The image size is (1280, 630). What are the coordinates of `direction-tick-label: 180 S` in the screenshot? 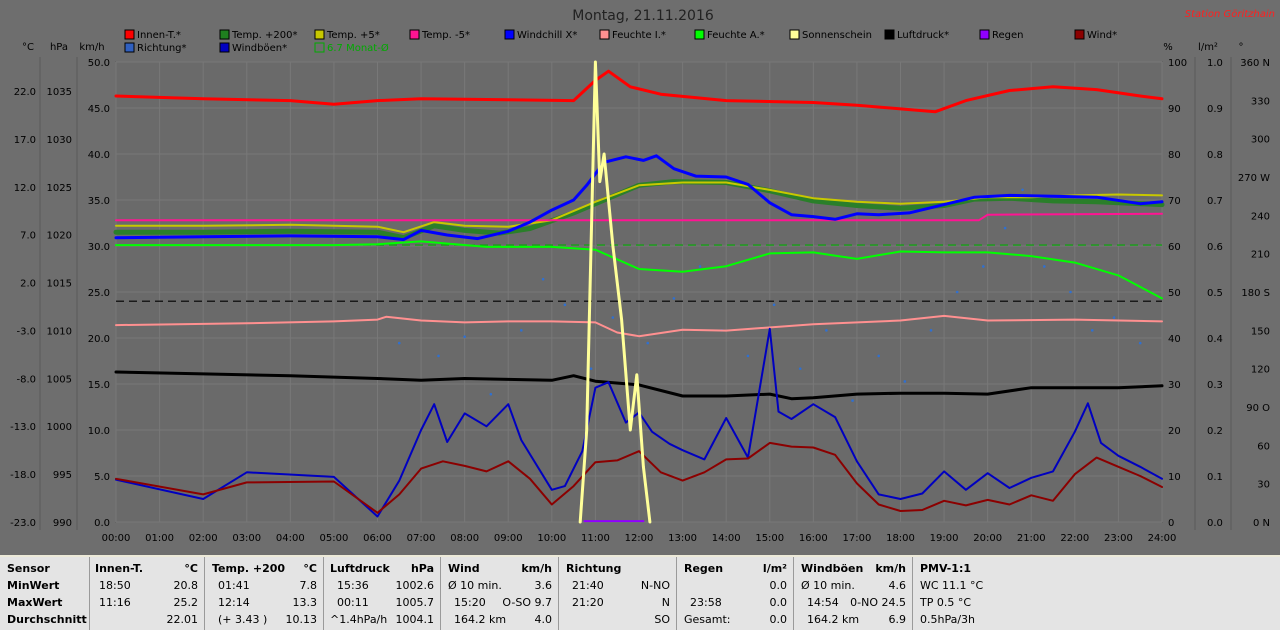 It's located at (1255, 293).